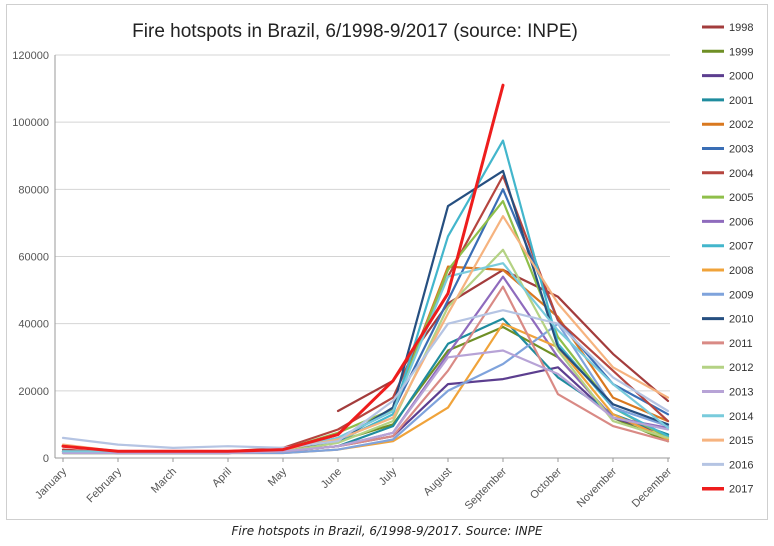  I want to click on y-tick-label: 20000, so click(33, 392).